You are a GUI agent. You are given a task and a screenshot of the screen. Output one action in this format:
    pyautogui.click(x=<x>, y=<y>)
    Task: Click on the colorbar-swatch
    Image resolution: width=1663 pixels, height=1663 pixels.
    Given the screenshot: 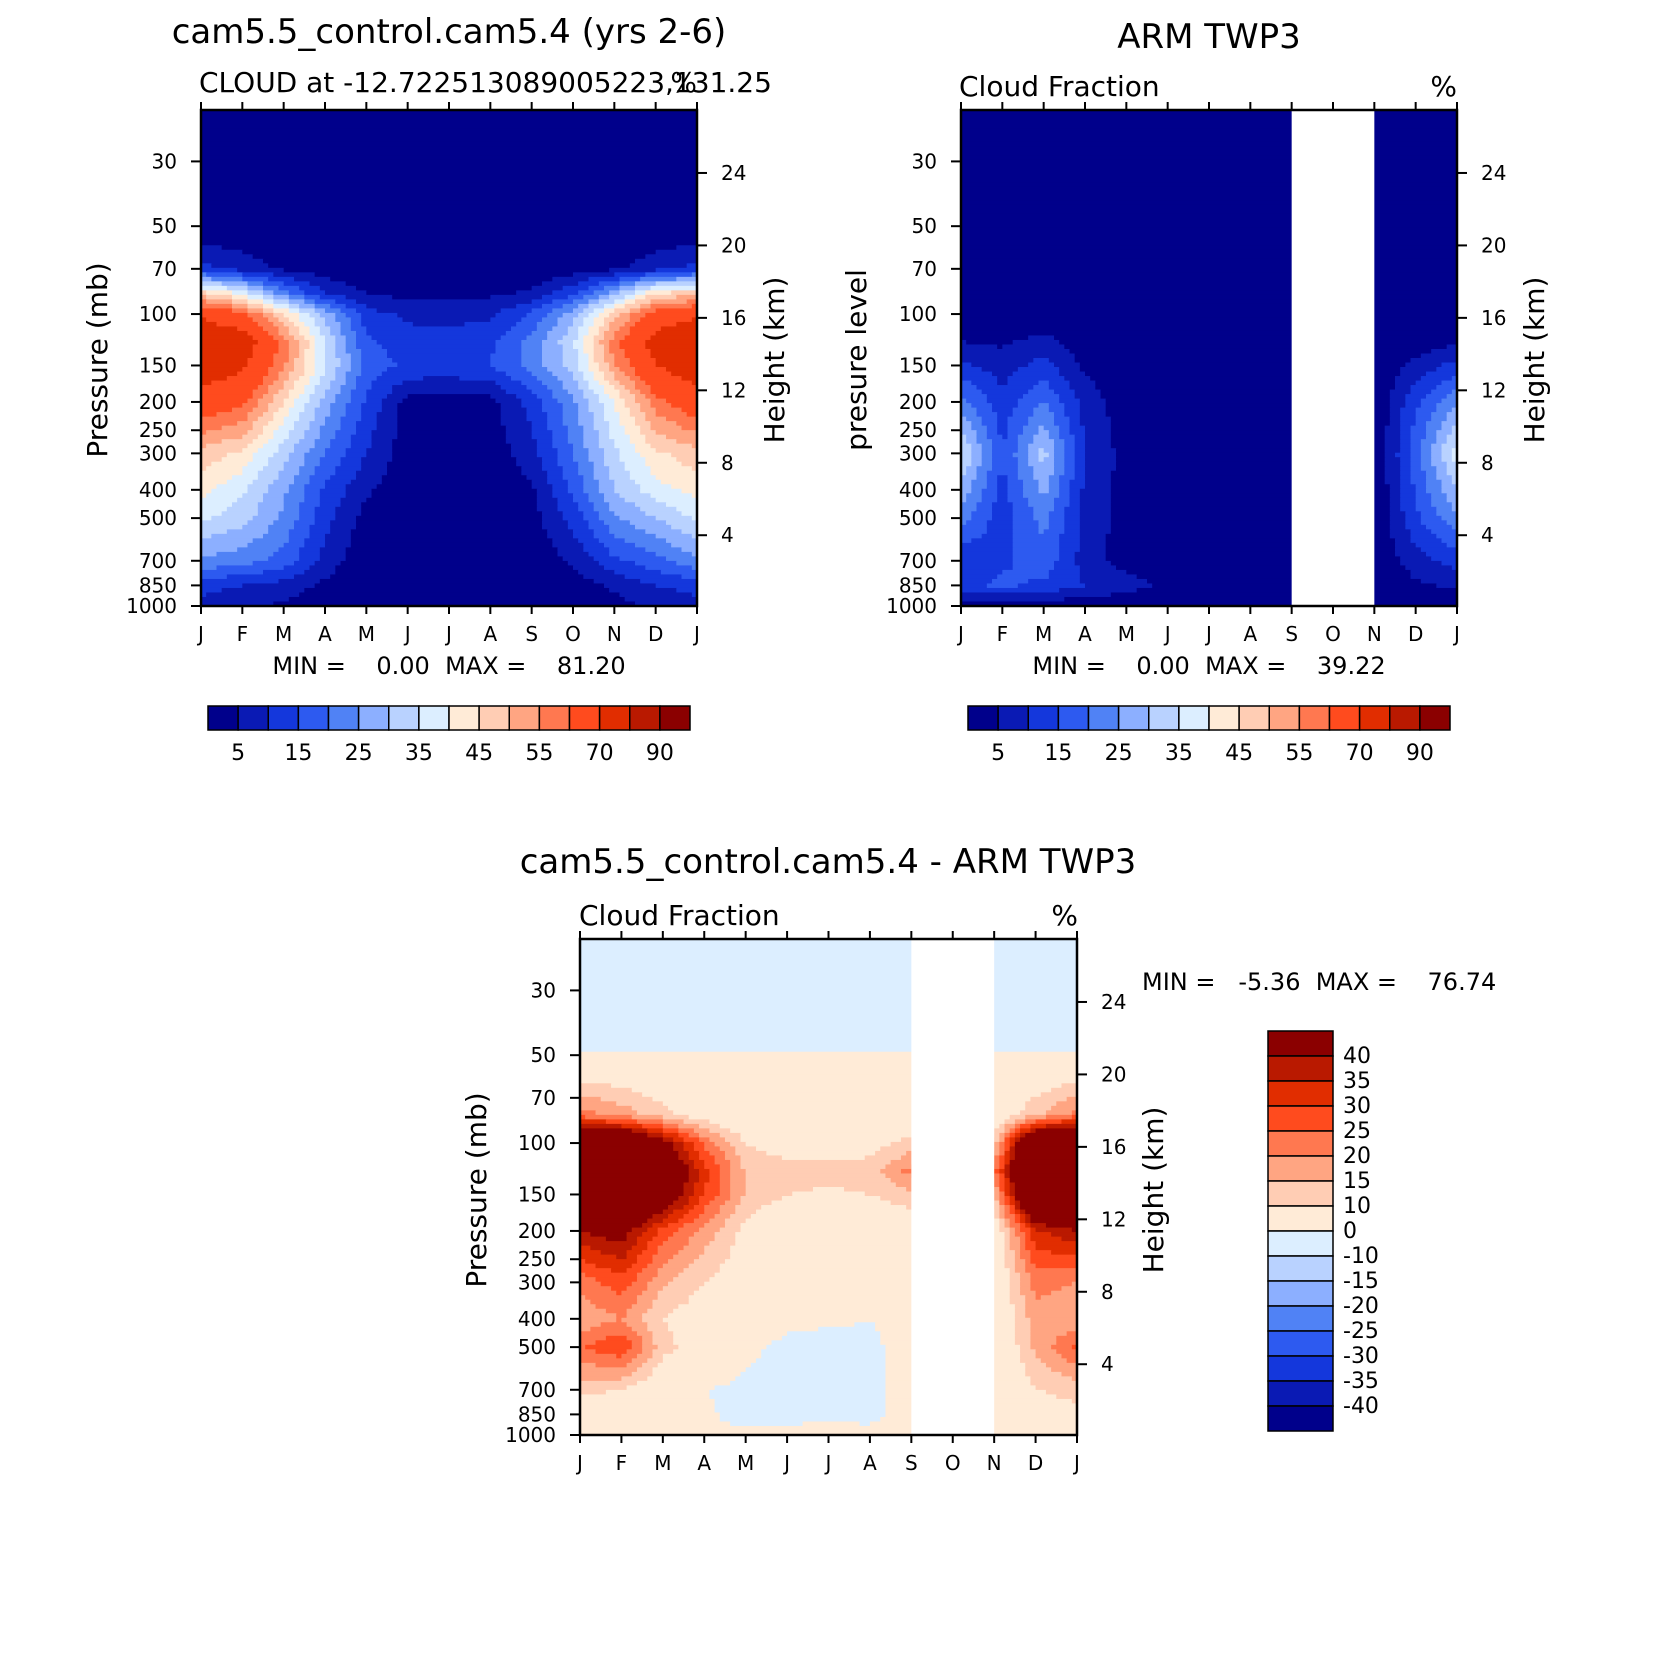 What is the action you would take?
    pyautogui.click(x=1300, y=1343)
    